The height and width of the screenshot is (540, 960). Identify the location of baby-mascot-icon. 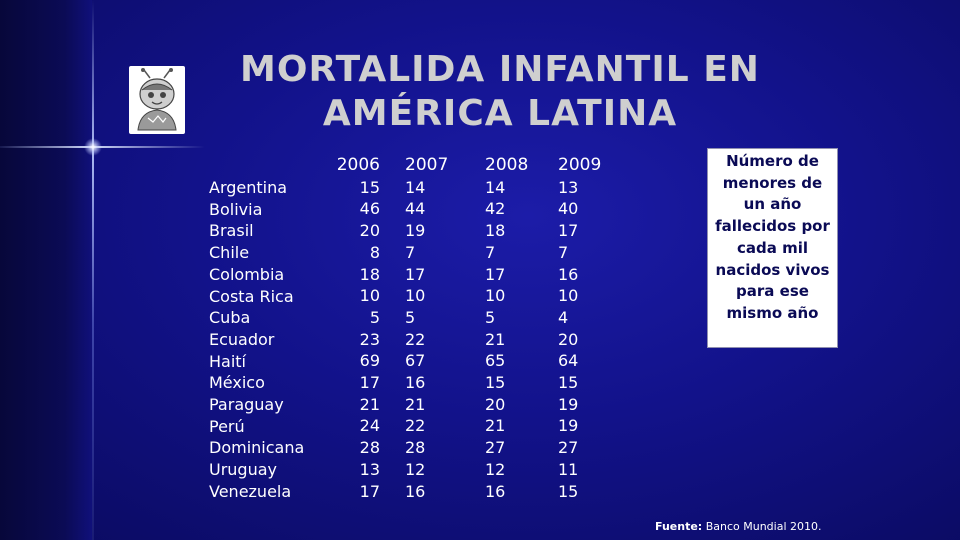
(157, 100).